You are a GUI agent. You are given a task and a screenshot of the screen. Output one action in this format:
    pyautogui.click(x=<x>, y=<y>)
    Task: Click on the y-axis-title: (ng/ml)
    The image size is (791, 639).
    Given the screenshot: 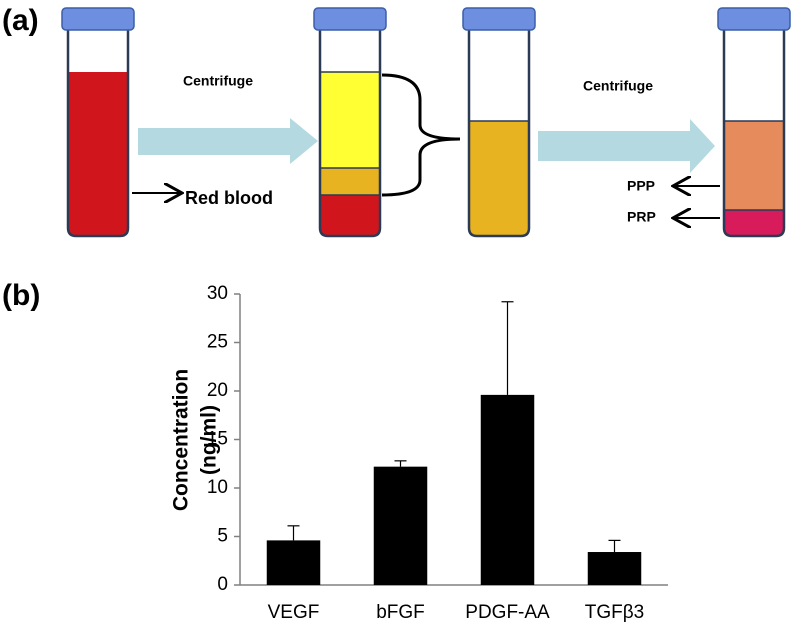 What is the action you would take?
    pyautogui.click(x=209, y=440)
    